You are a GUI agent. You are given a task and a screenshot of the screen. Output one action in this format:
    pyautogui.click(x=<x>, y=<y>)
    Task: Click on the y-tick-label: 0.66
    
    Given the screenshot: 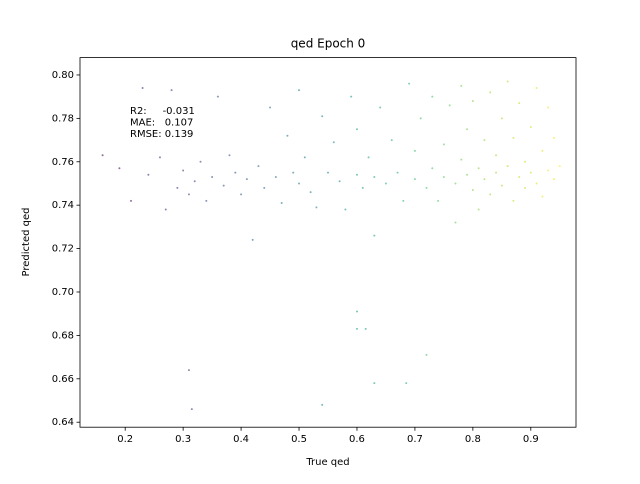 What is the action you would take?
    pyautogui.click(x=63, y=379)
    